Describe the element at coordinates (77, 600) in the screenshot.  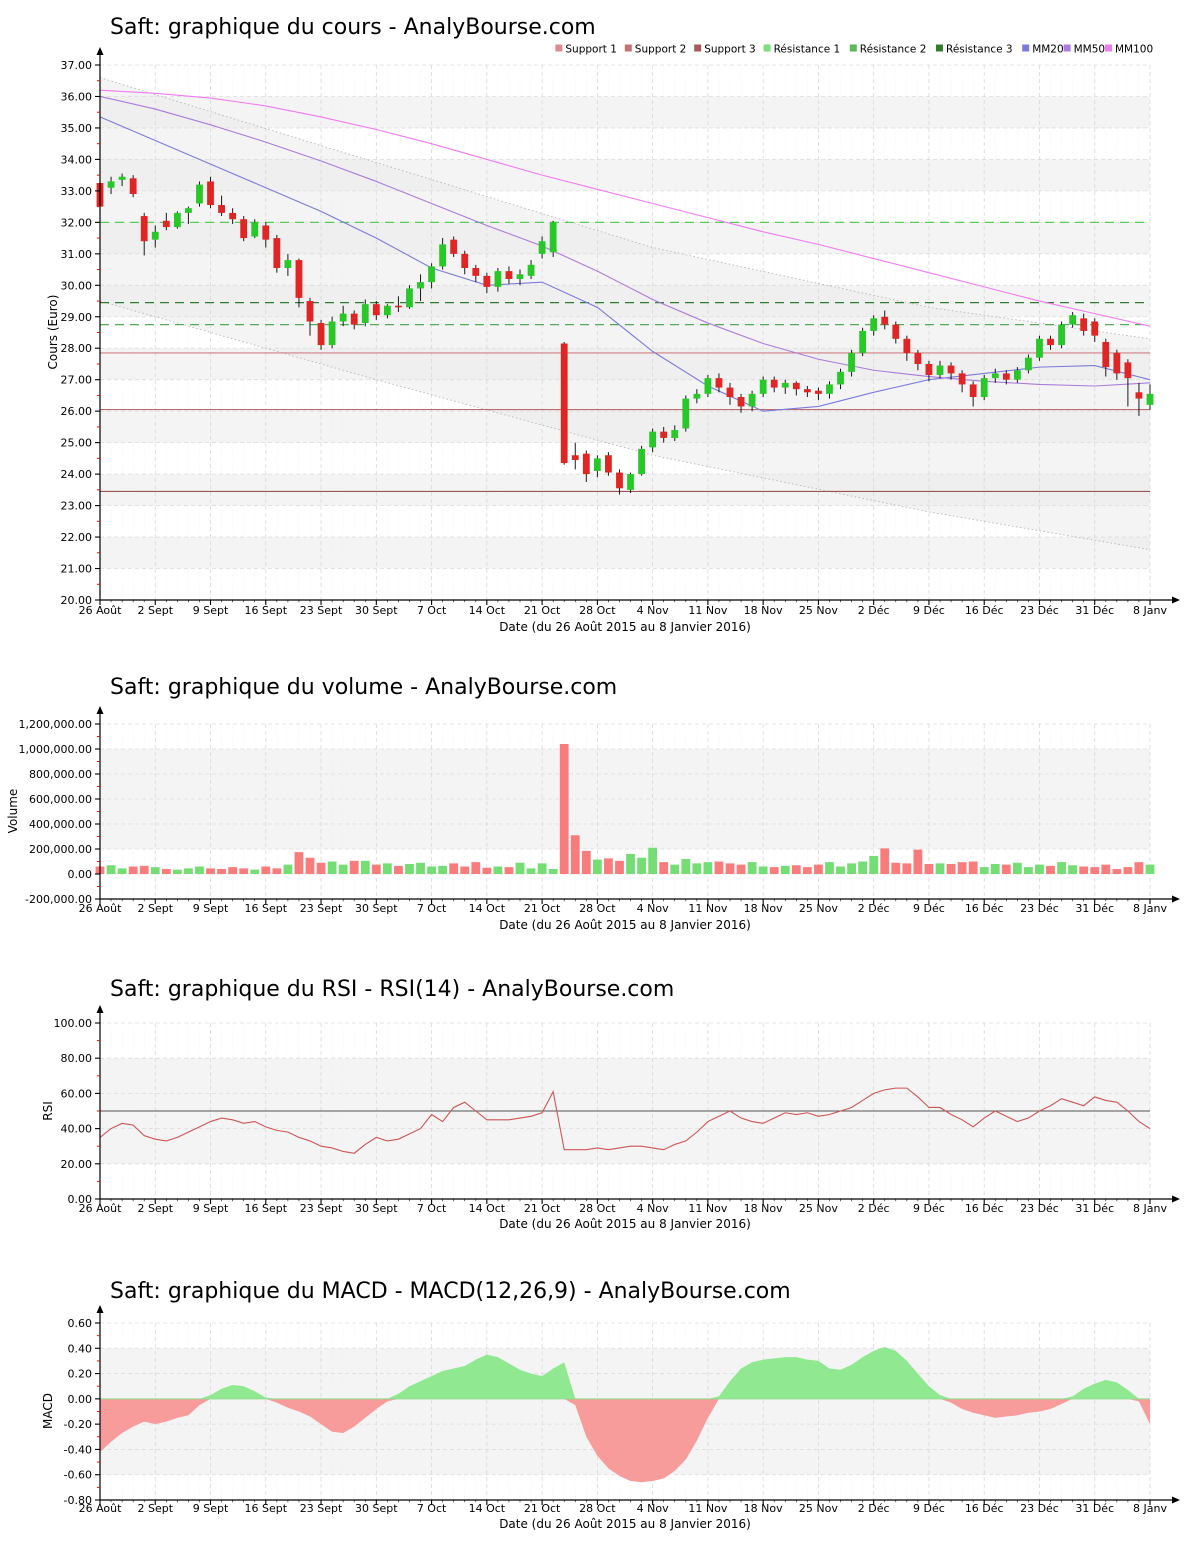
I see `y-tick-label: 20.00` at that location.